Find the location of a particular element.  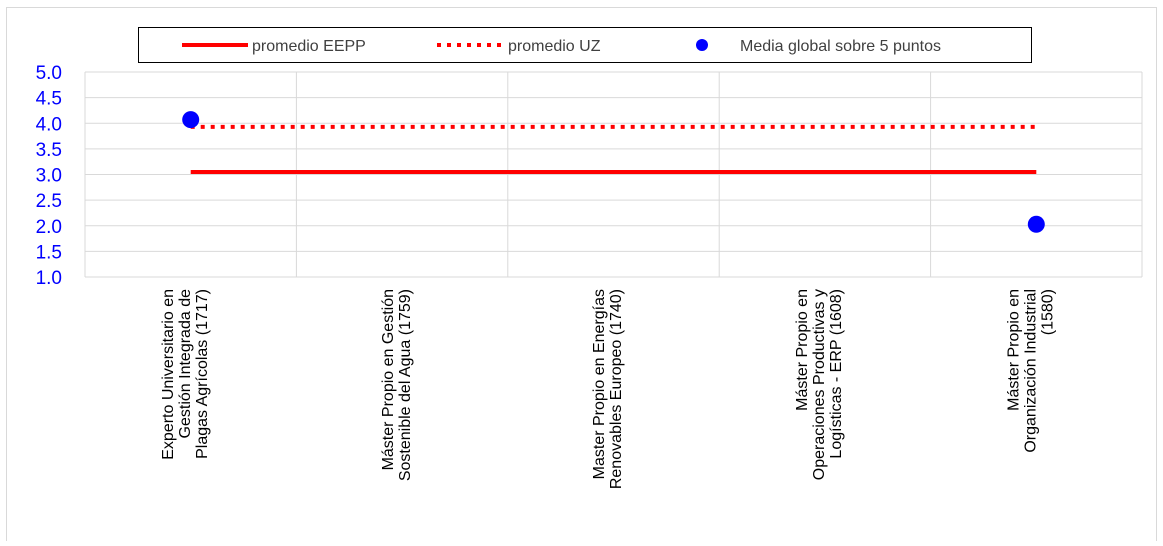

x-tick-label-line: Plagas Agrícolas (1717) is located at coordinates (202, 374).